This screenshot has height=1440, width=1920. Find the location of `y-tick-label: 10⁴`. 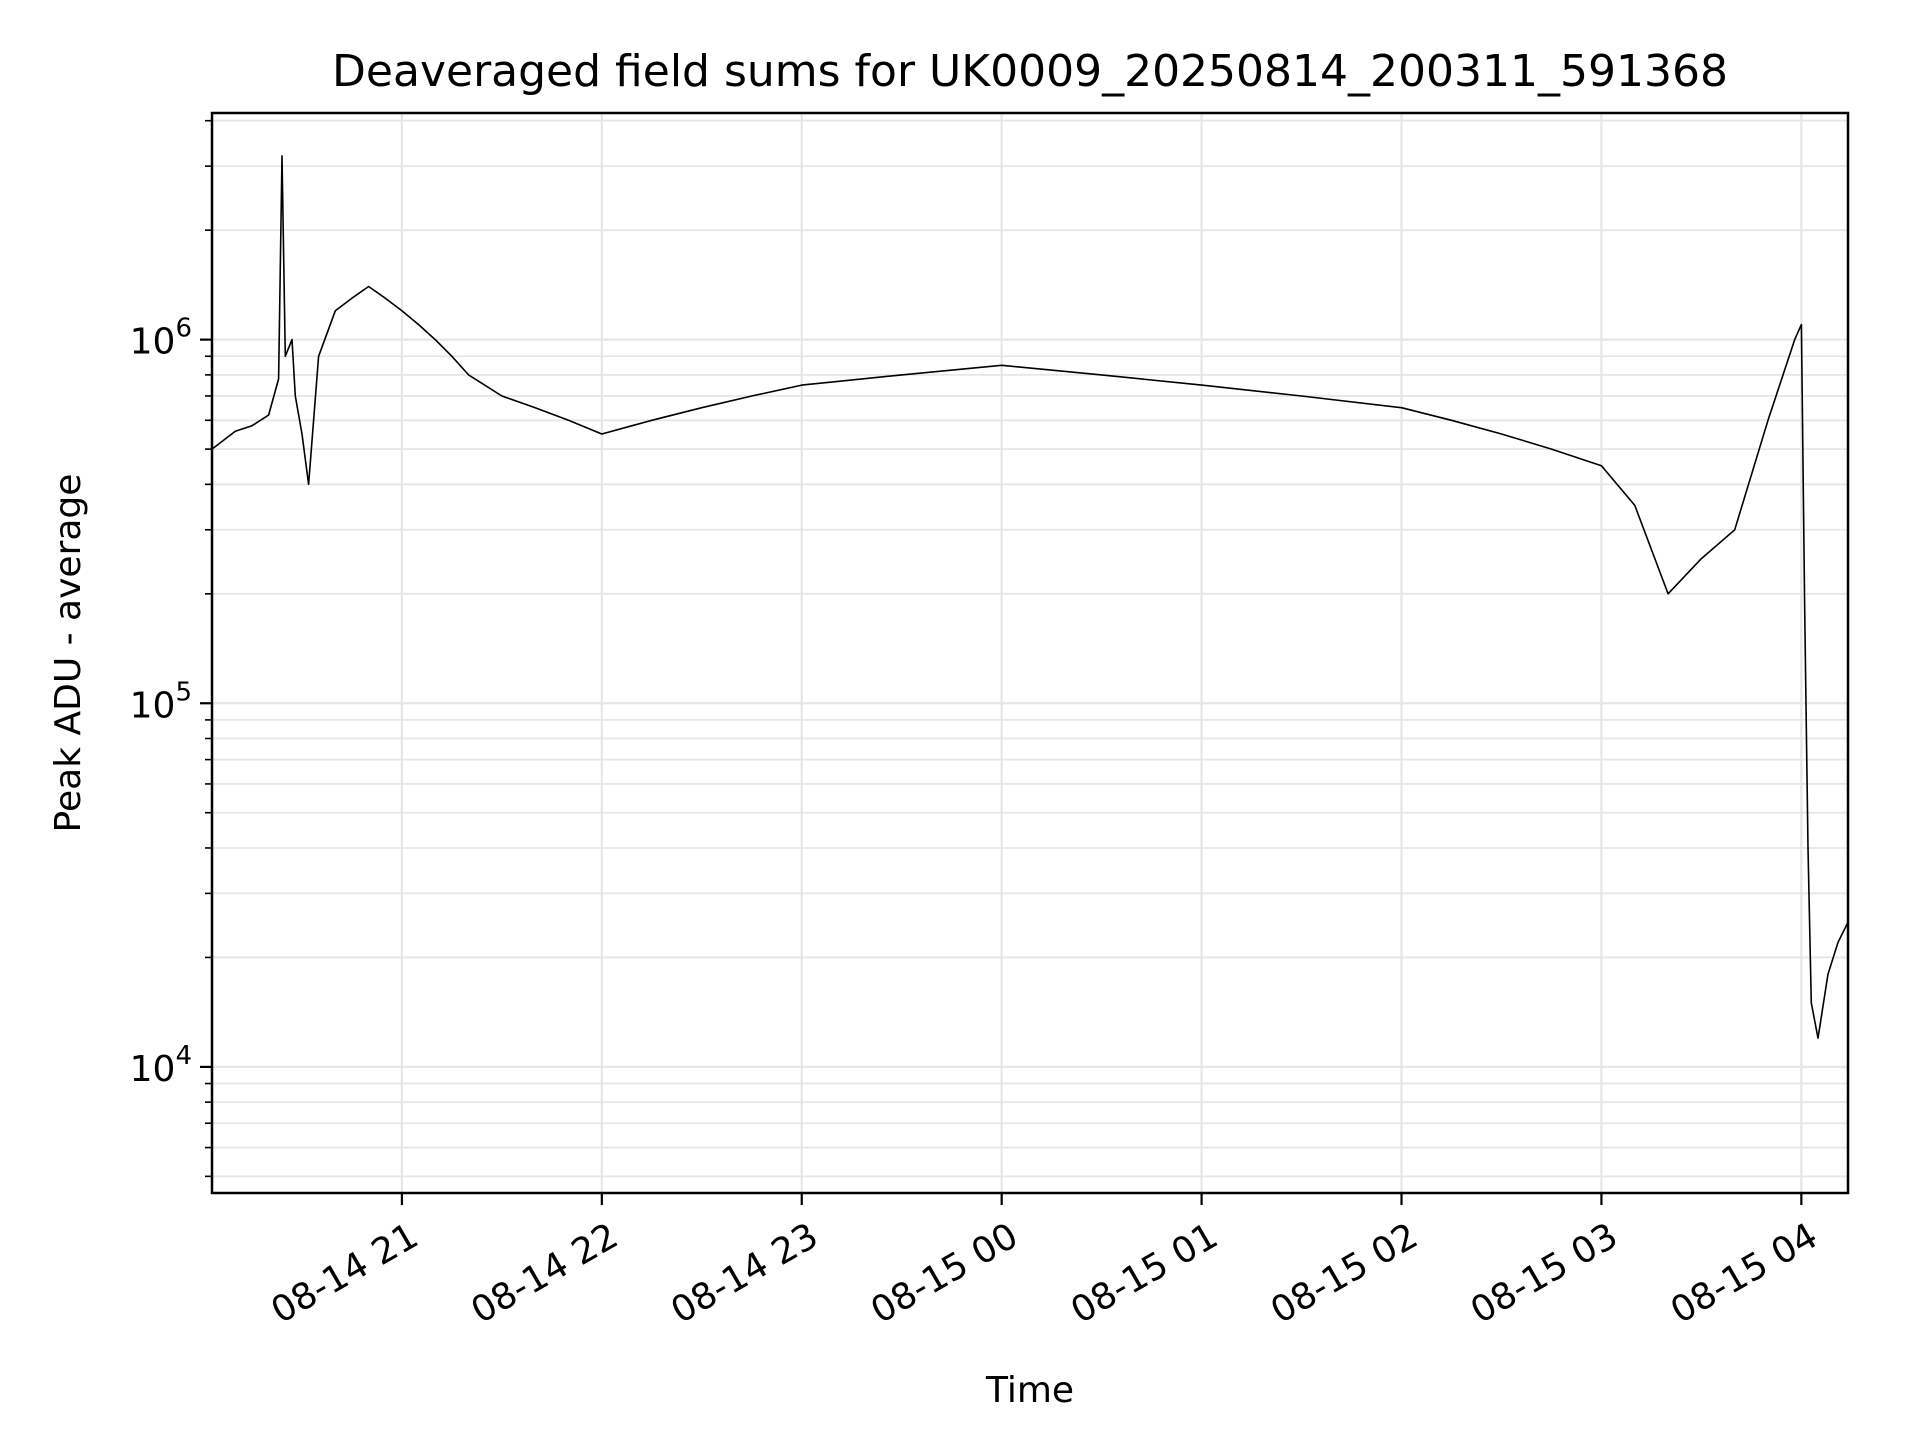

y-tick-label: 10⁴ is located at coordinates (161, 1065).